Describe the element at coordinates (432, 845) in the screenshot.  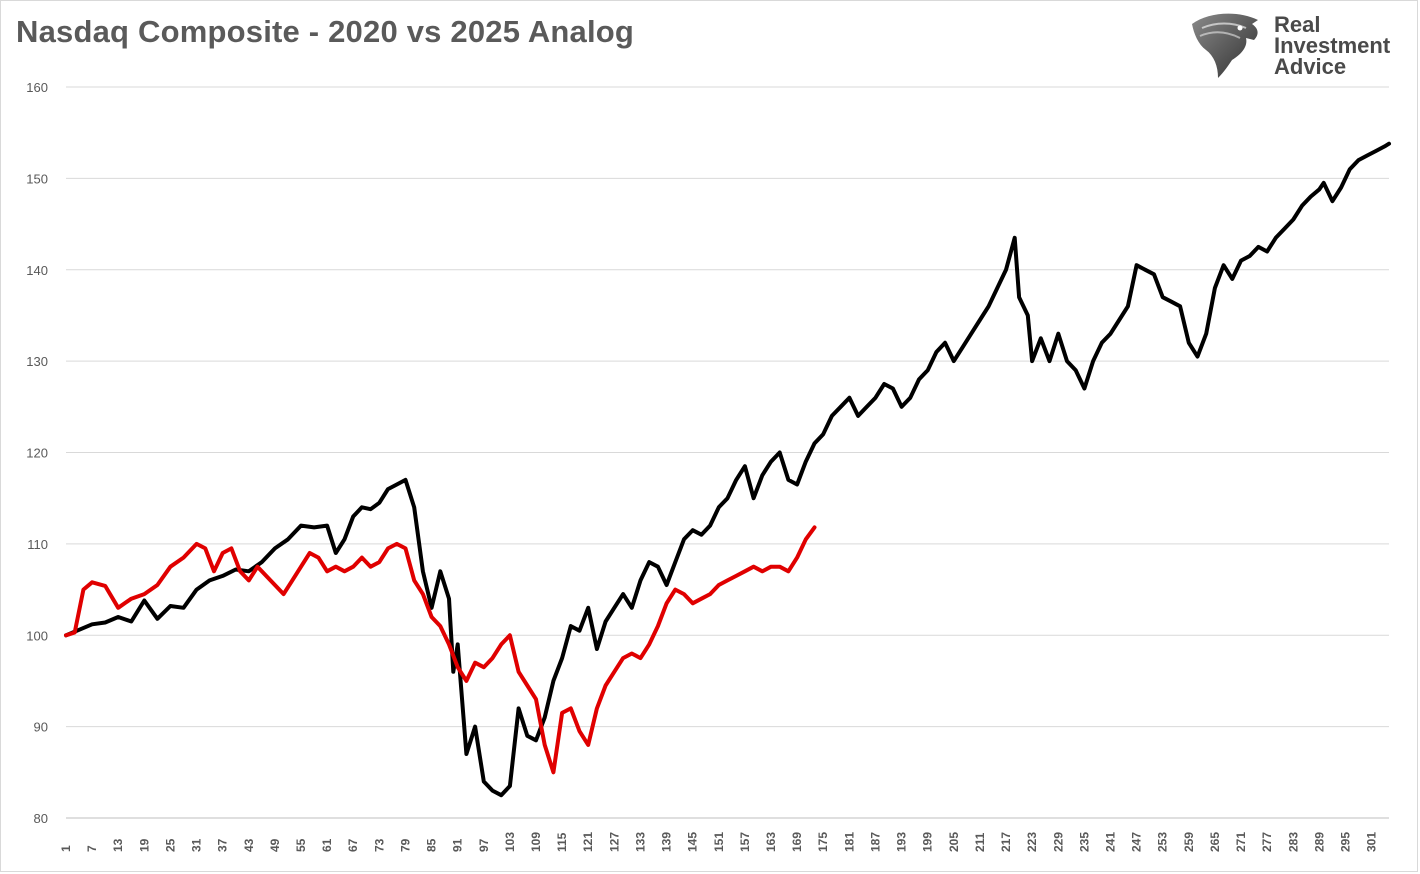
I see `x-tick-label: 85` at that location.